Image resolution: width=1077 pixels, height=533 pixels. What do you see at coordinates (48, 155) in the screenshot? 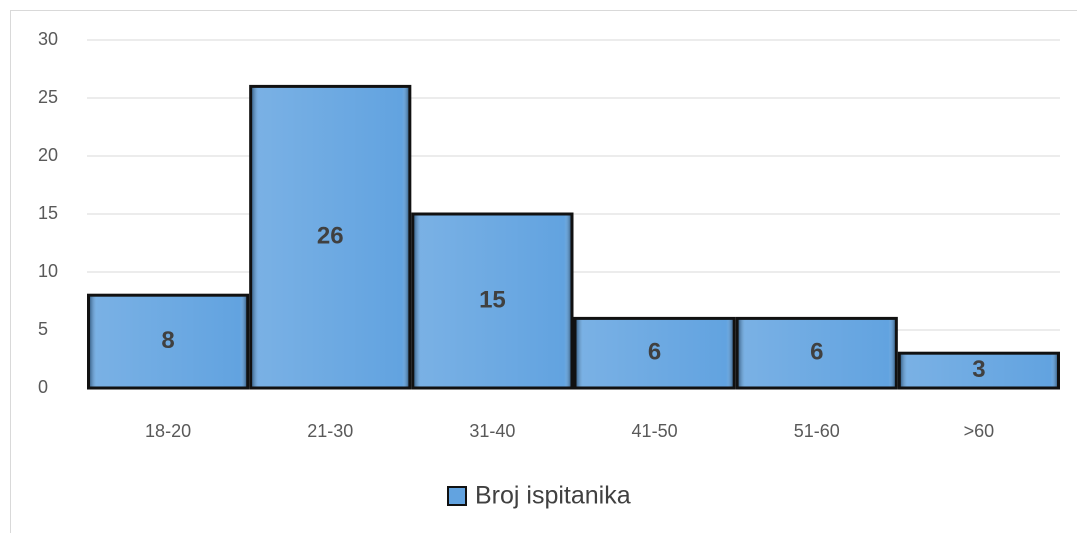
I see `y-tick-label: 20` at bounding box center [48, 155].